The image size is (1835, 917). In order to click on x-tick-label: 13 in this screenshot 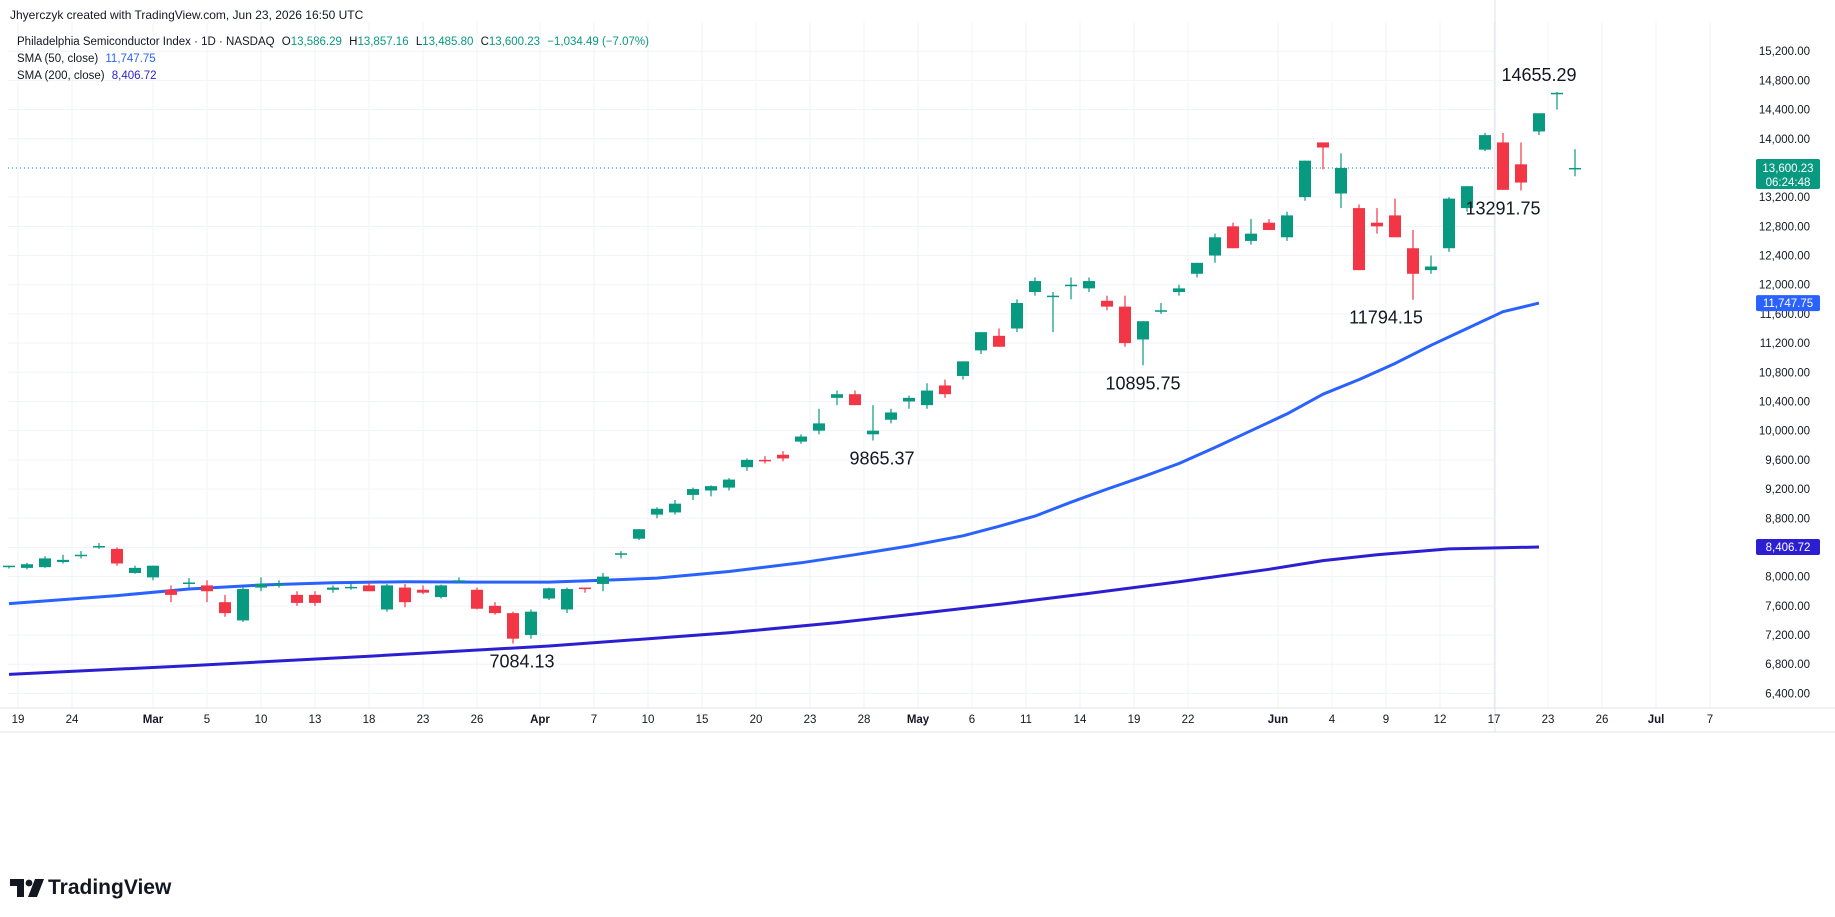, I will do `click(315, 720)`.